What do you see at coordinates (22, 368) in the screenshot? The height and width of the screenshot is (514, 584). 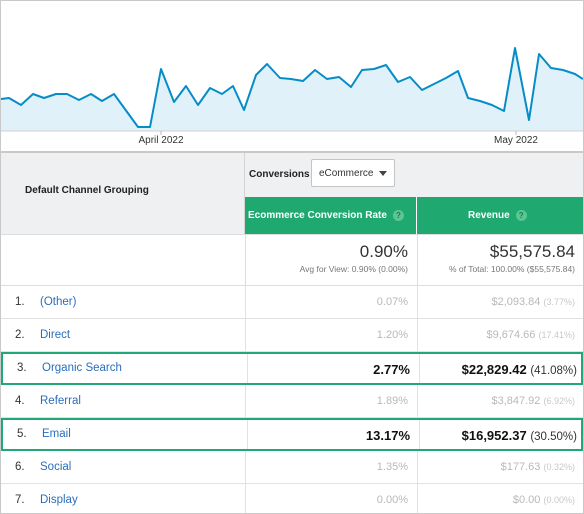 I see `row-index: 3.` at bounding box center [22, 368].